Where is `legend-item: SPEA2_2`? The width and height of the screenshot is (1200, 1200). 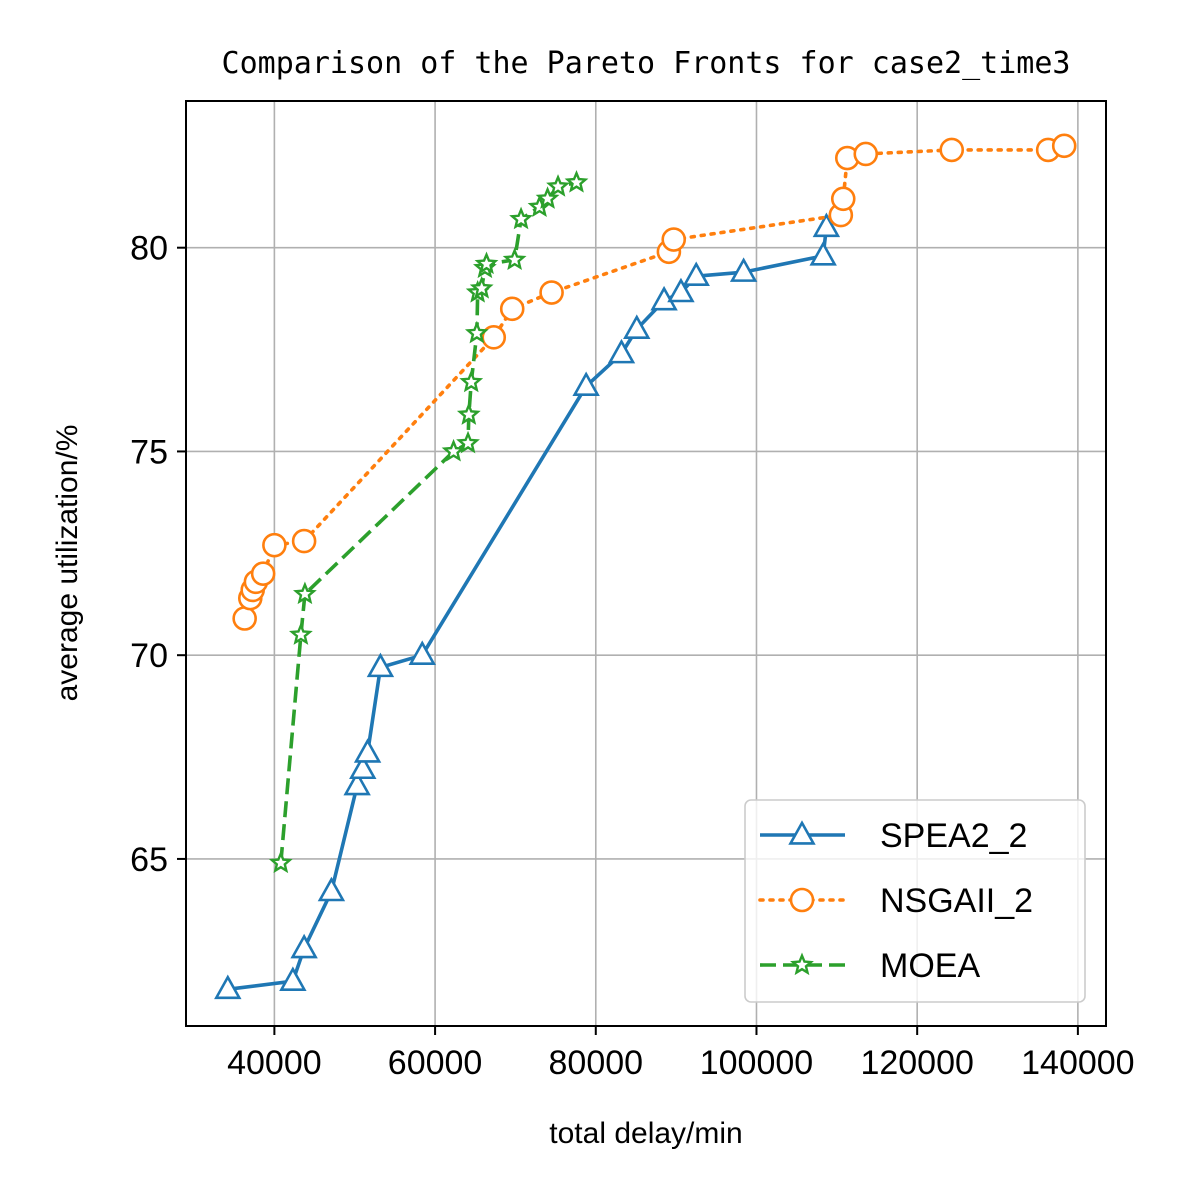 legend-item: SPEA2_2 is located at coordinates (893, 836).